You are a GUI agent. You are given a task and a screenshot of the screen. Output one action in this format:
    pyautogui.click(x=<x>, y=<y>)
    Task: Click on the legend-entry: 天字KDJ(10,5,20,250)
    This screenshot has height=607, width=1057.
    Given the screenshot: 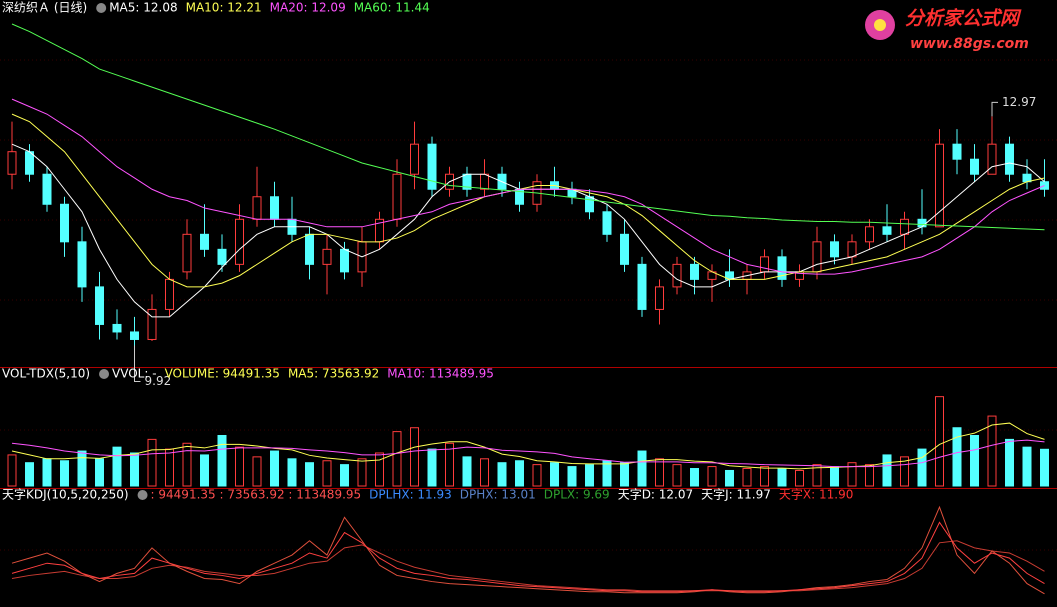 What is the action you would take?
    pyautogui.click(x=65, y=494)
    